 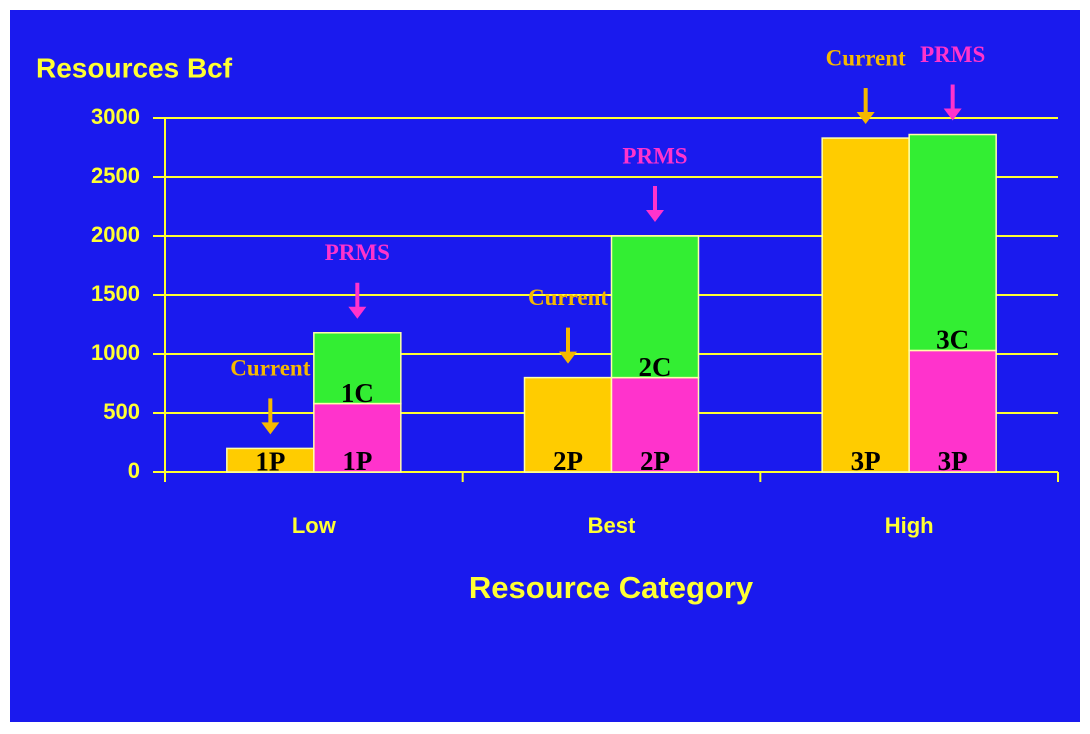 I want to click on y-tick-label: 1500, so click(x=115, y=293).